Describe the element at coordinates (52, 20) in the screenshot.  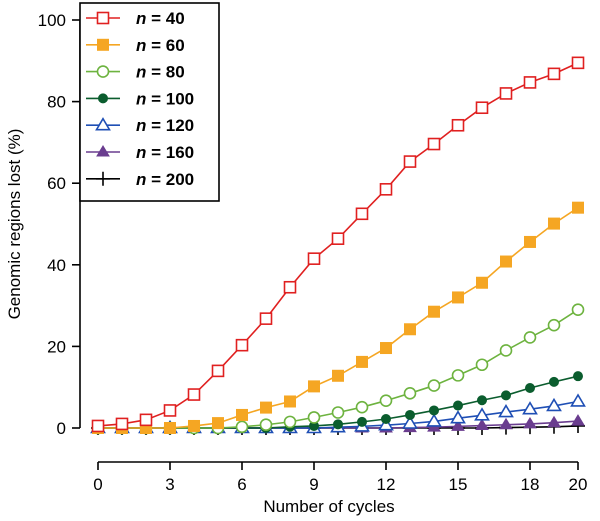
I see `y-tick-label: 100` at that location.